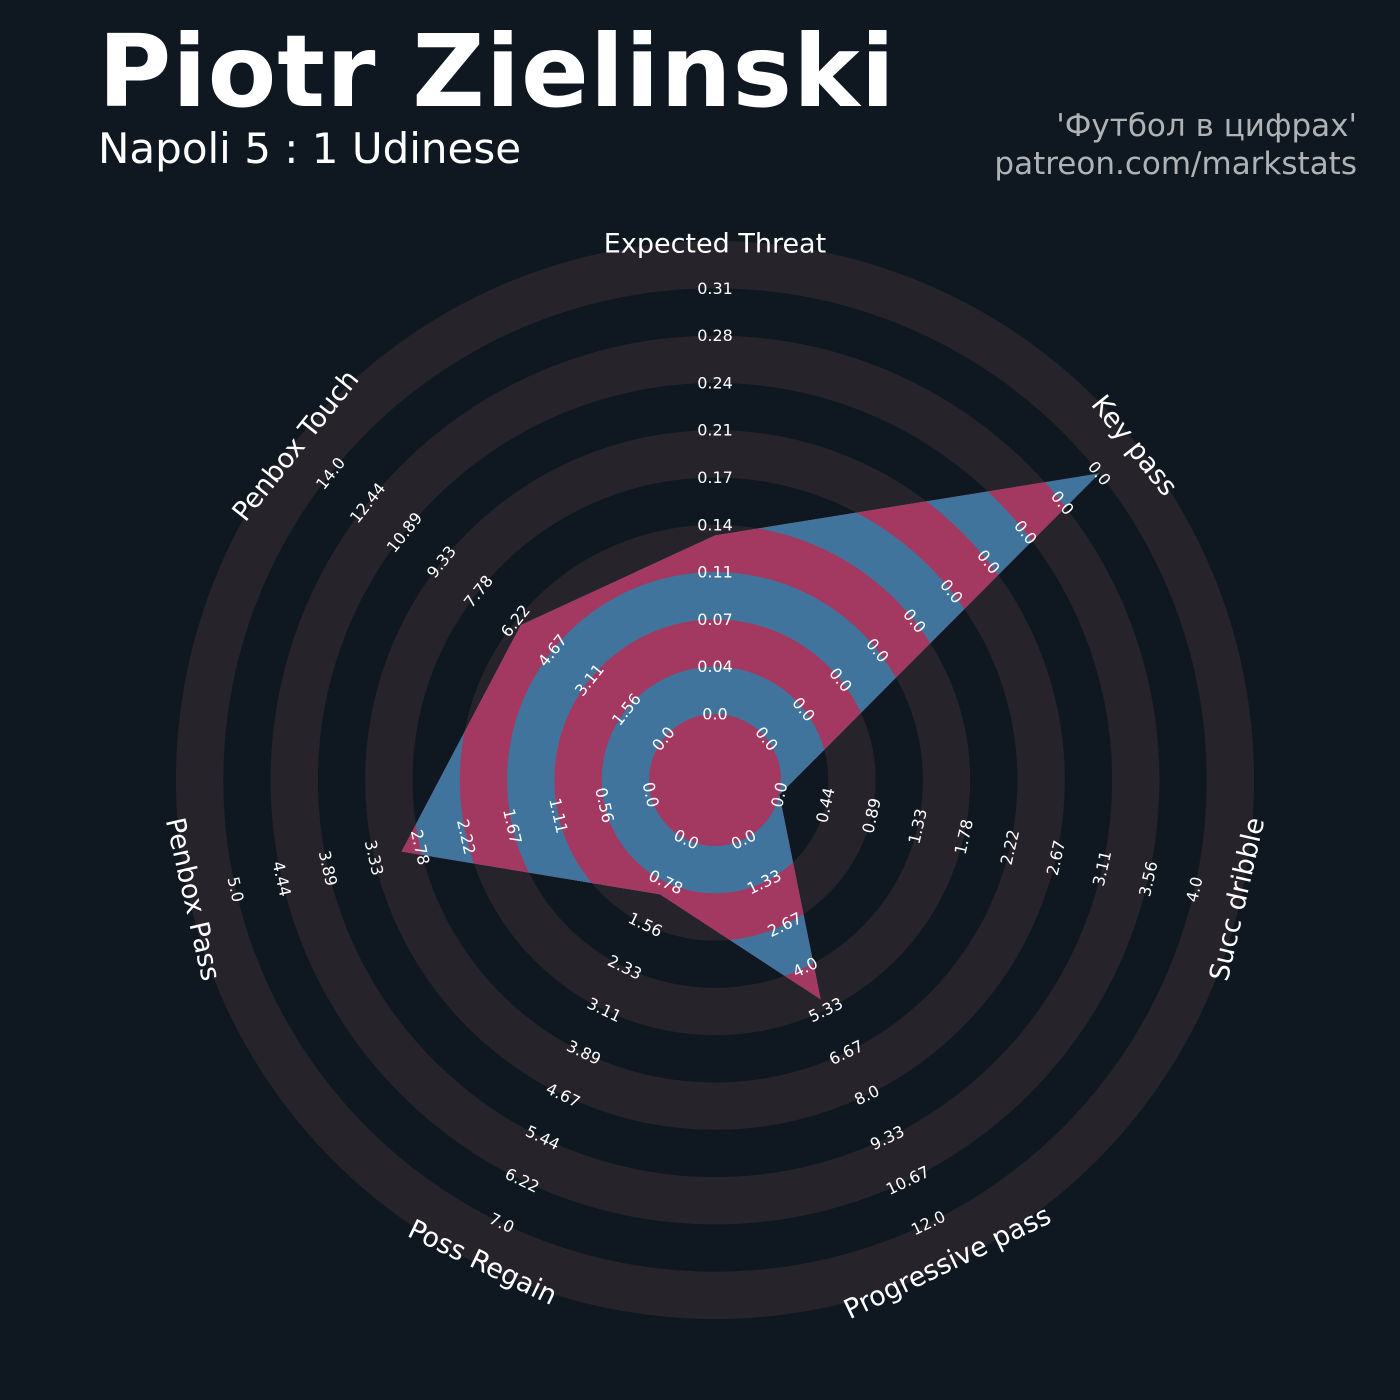 This screenshot has height=1400, width=1400. I want to click on tick-label: 0.0, so click(714, 714).